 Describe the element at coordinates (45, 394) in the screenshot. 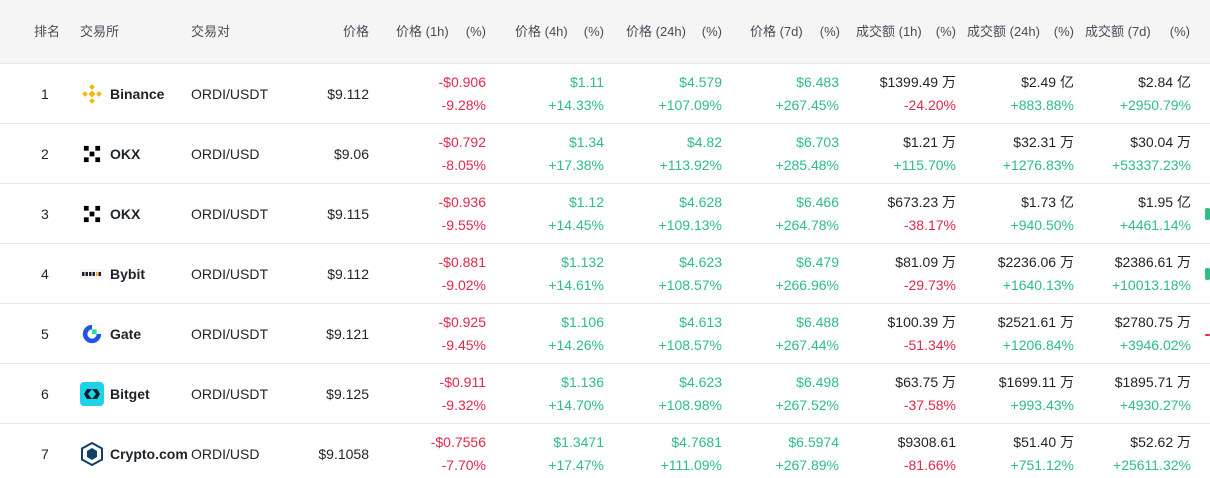

I see `rank-cell: 6` at that location.